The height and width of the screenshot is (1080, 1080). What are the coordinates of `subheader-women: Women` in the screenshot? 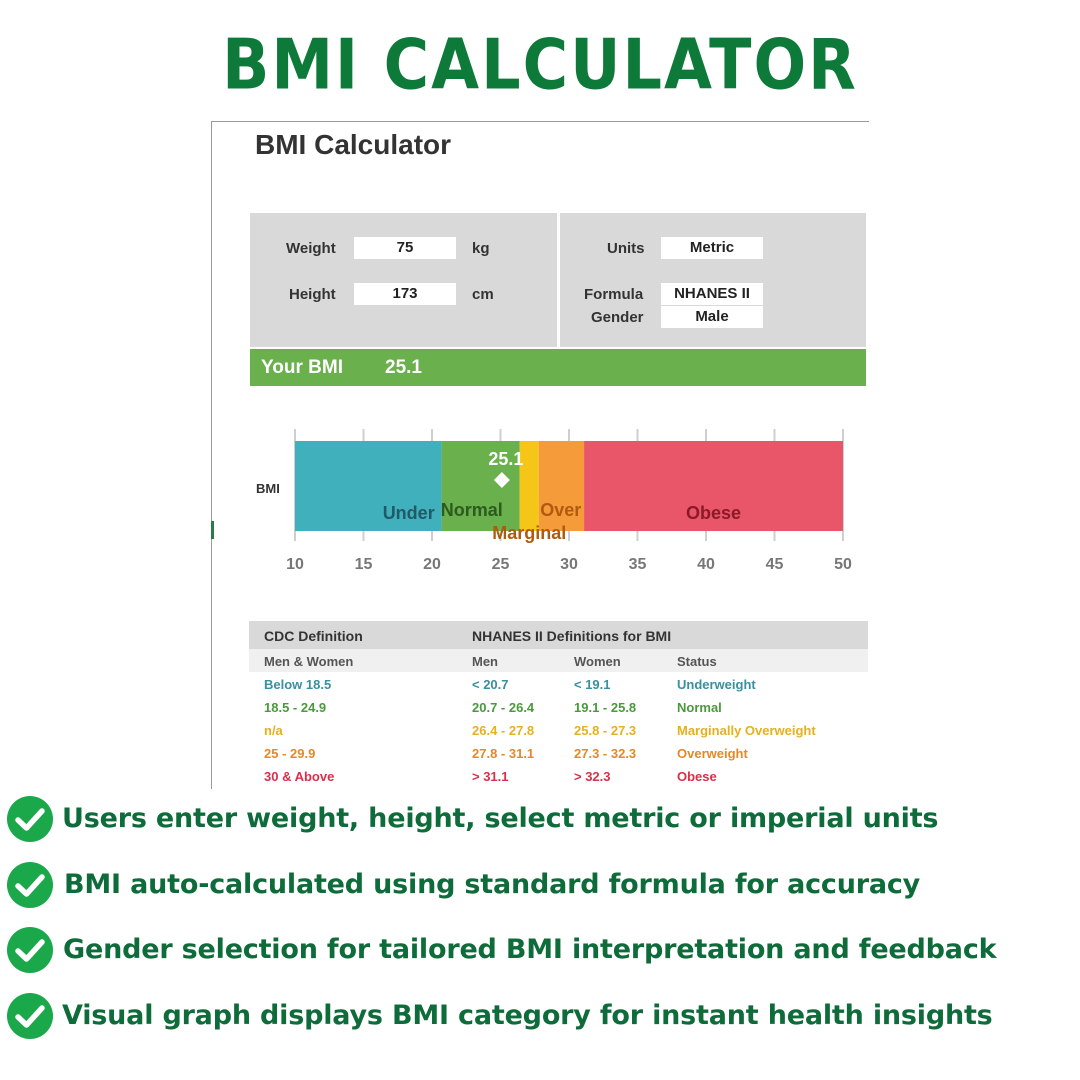 It's located at (597, 661).